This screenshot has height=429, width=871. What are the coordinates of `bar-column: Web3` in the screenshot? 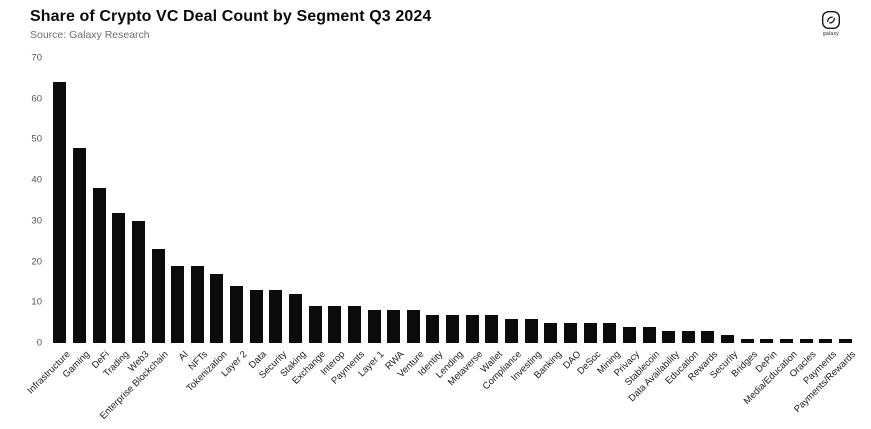 It's located at (138, 216).